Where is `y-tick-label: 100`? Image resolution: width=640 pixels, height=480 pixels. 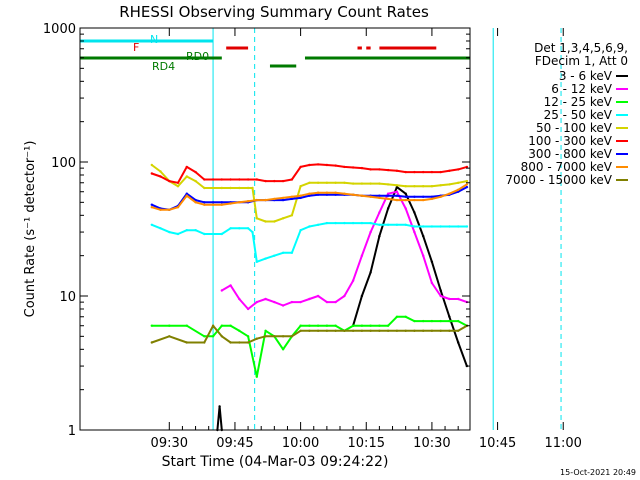 y-tick-label: 100 is located at coordinates (63, 163).